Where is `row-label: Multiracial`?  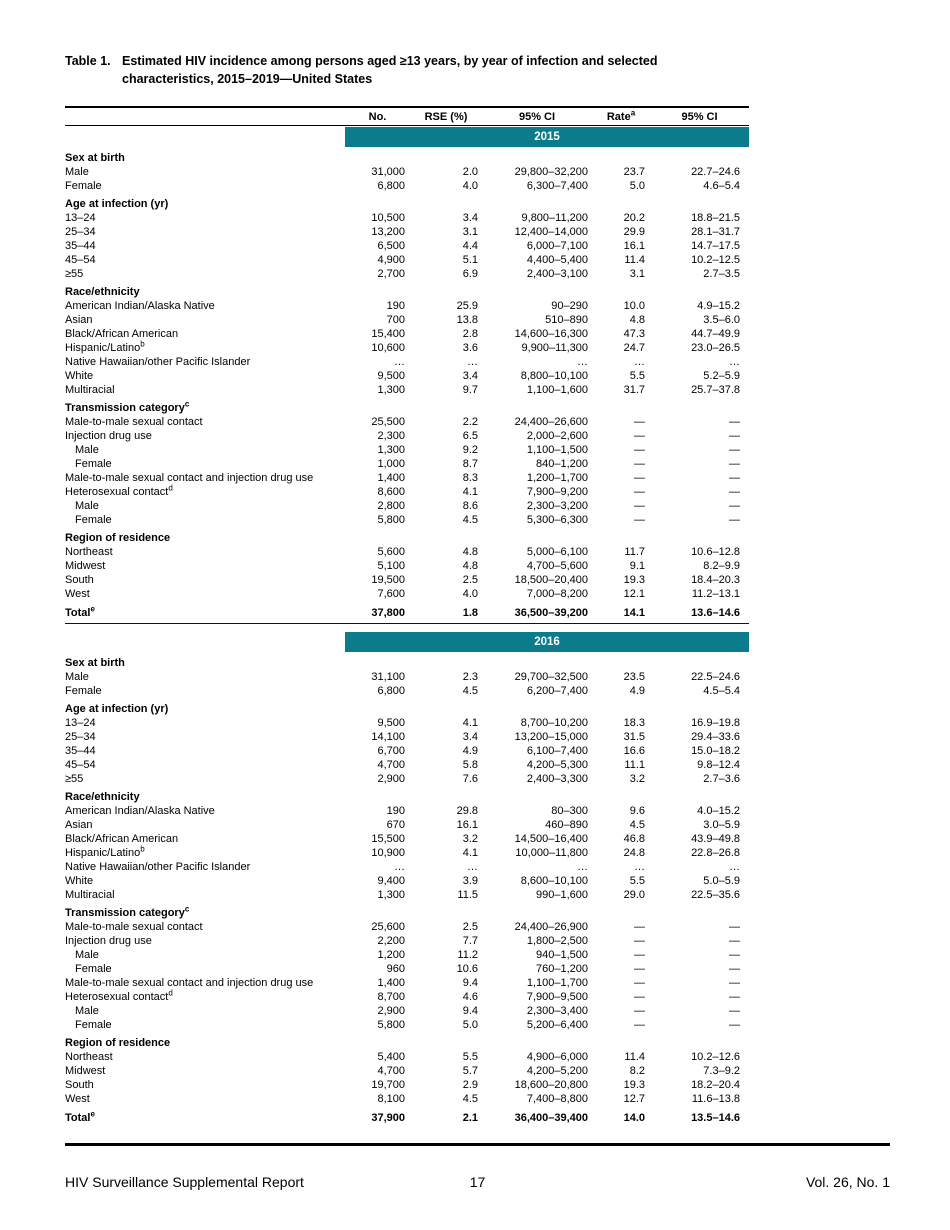 row-label: Multiracial is located at coordinates (90, 895).